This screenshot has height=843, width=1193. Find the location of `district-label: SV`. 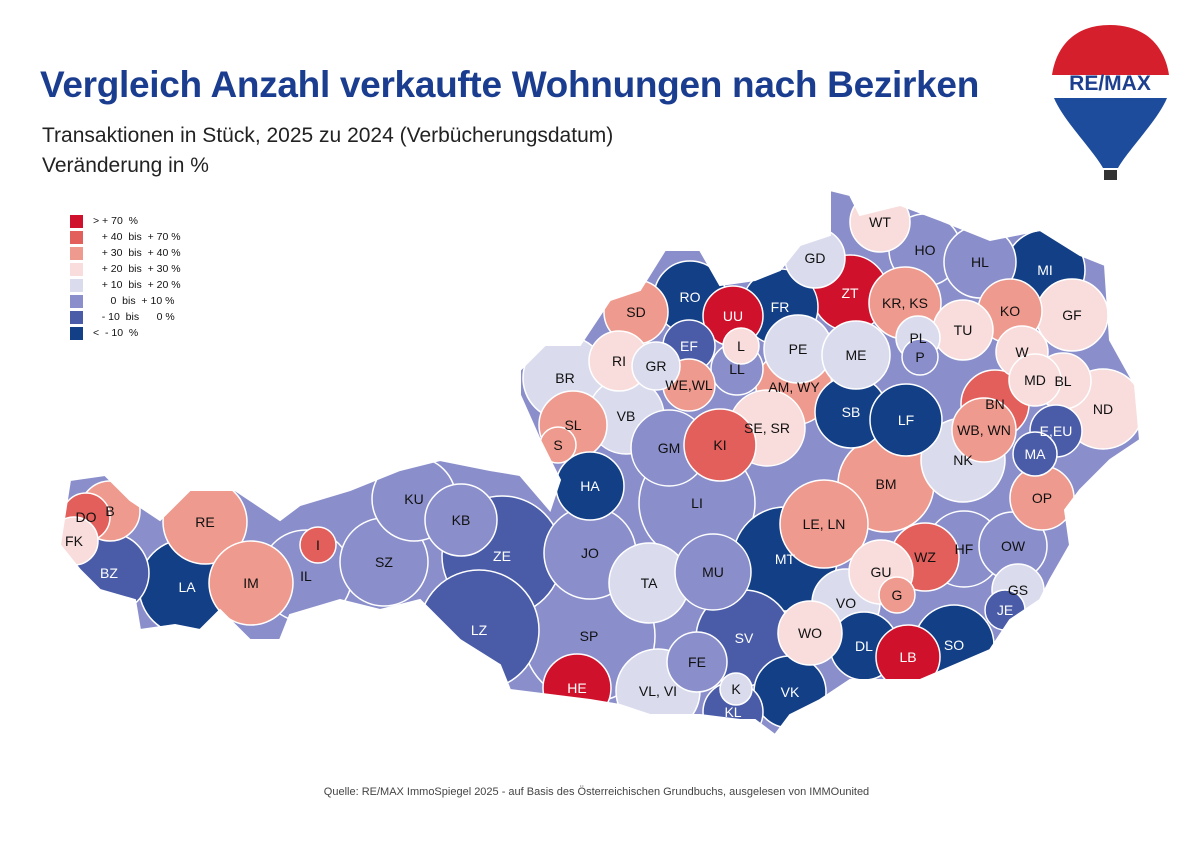

district-label: SV is located at coordinates (744, 638).